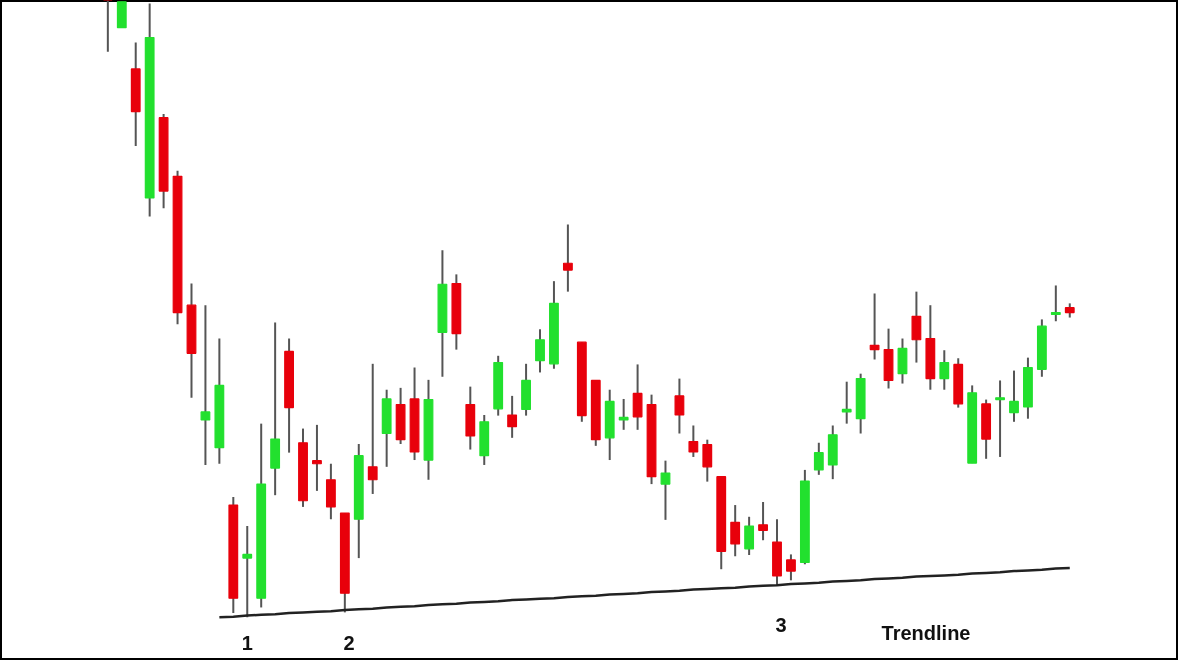 This screenshot has width=1186, height=668. What do you see at coordinates (349, 643) in the screenshot?
I see `text: 2` at bounding box center [349, 643].